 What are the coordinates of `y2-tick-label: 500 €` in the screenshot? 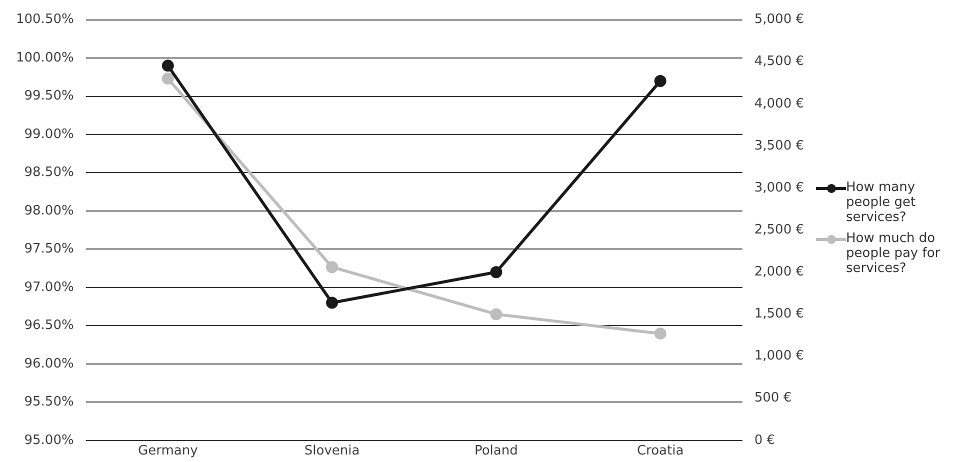 It's located at (773, 398).